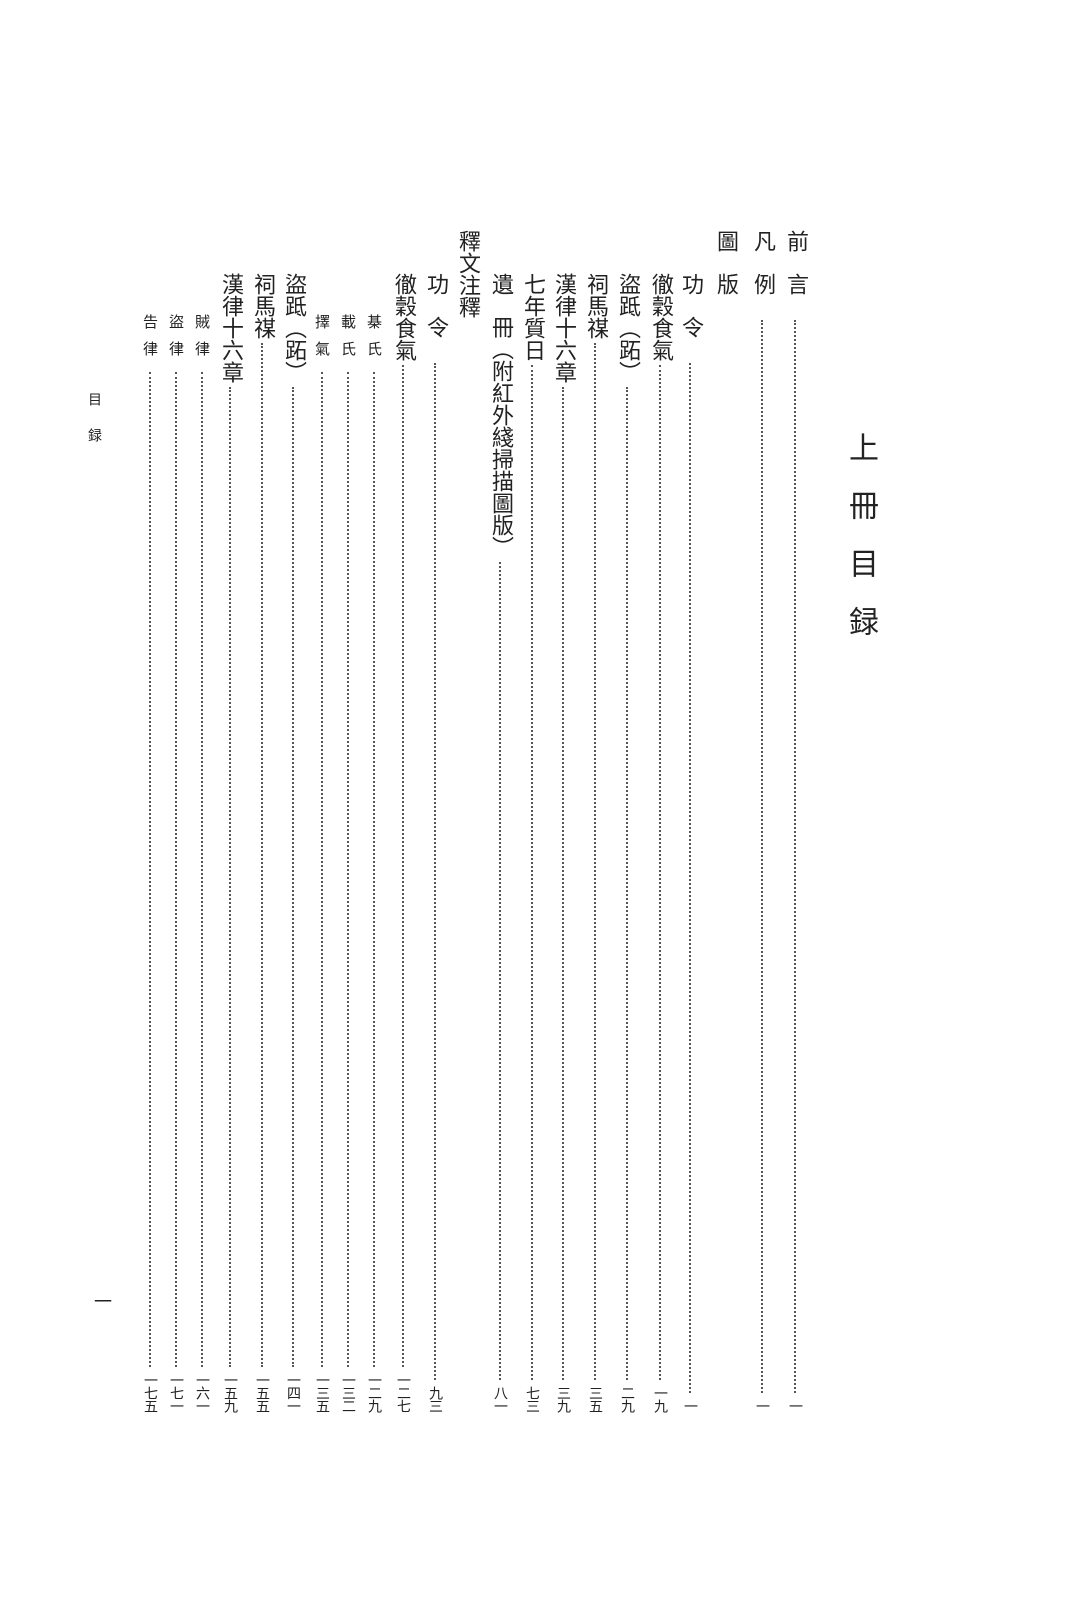 This screenshot has height=1599, width=1080. I want to click on toc-entry-page: 一五五, so click(262, 1392).